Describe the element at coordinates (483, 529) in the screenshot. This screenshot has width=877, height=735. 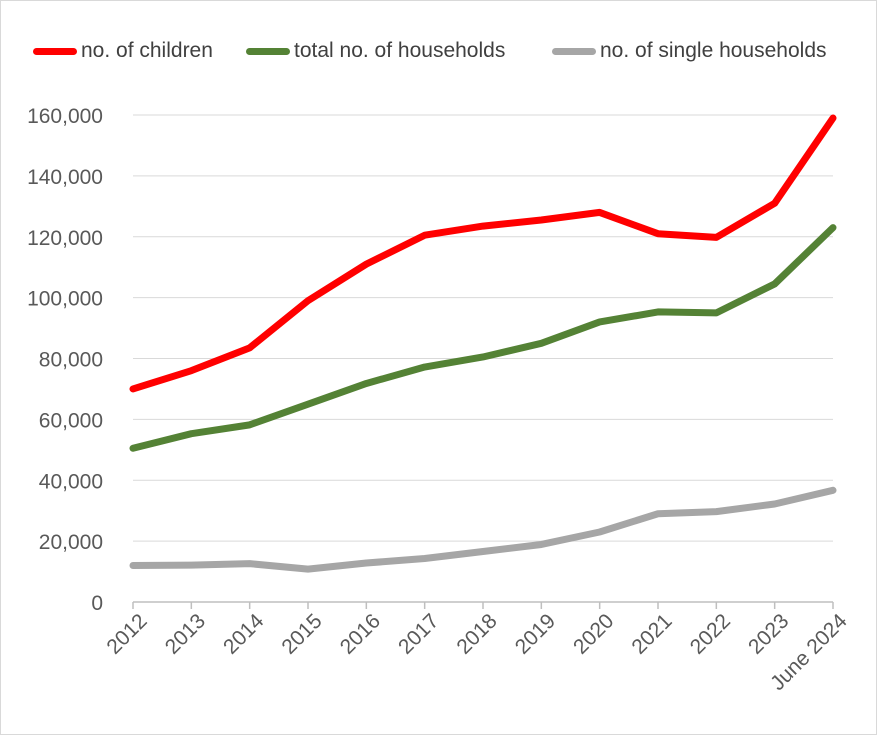
I see `series-line-single-households` at that location.